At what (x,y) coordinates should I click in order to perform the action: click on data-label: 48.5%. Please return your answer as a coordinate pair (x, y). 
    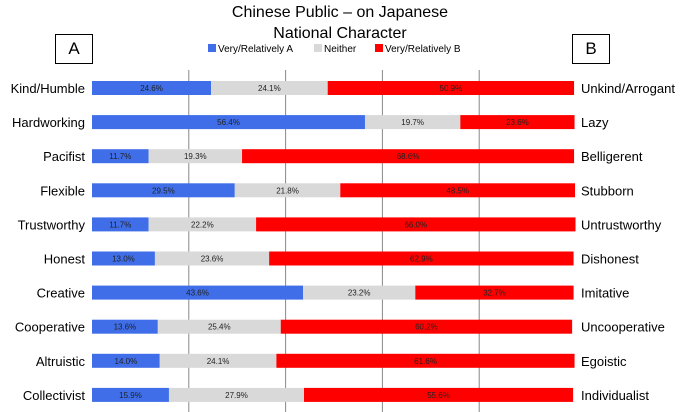
    Looking at the image, I should click on (457, 190).